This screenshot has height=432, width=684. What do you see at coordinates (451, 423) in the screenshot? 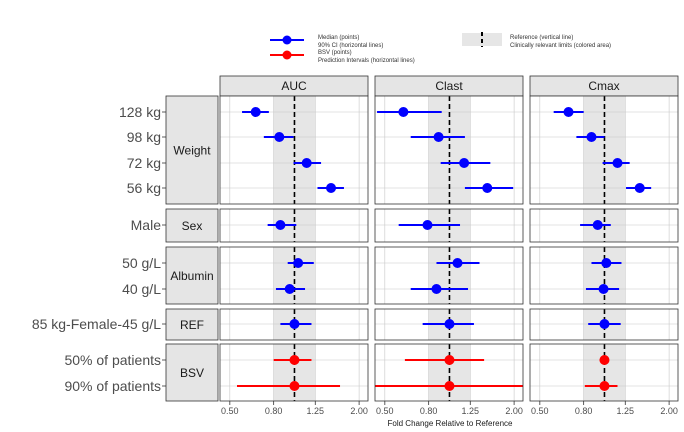
I see `x-axis-title: Fold Change Relative to Reference` at bounding box center [451, 423].